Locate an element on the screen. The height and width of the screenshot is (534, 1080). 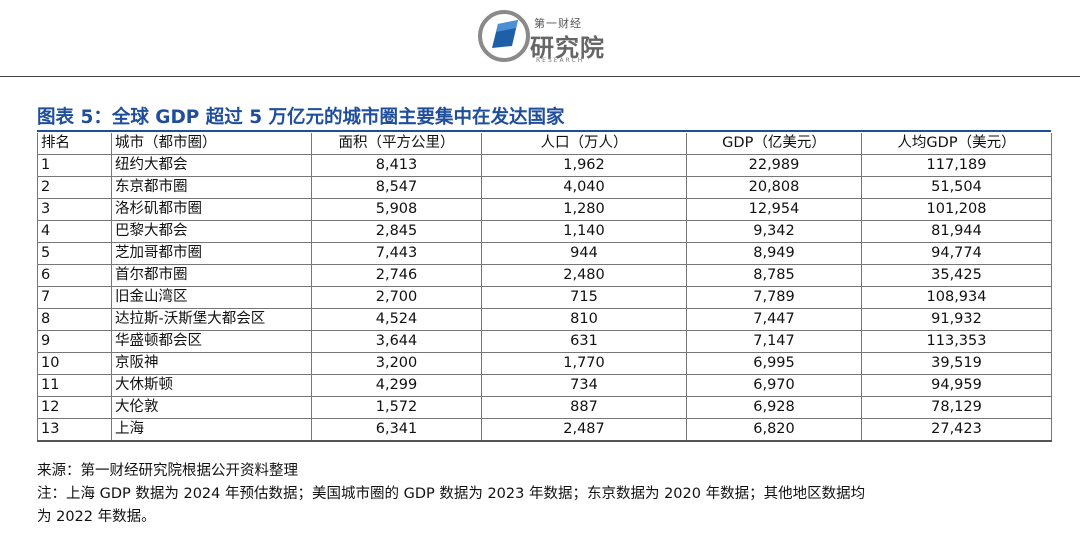
logo-main-text: 研究院 is located at coordinates (567, 48).